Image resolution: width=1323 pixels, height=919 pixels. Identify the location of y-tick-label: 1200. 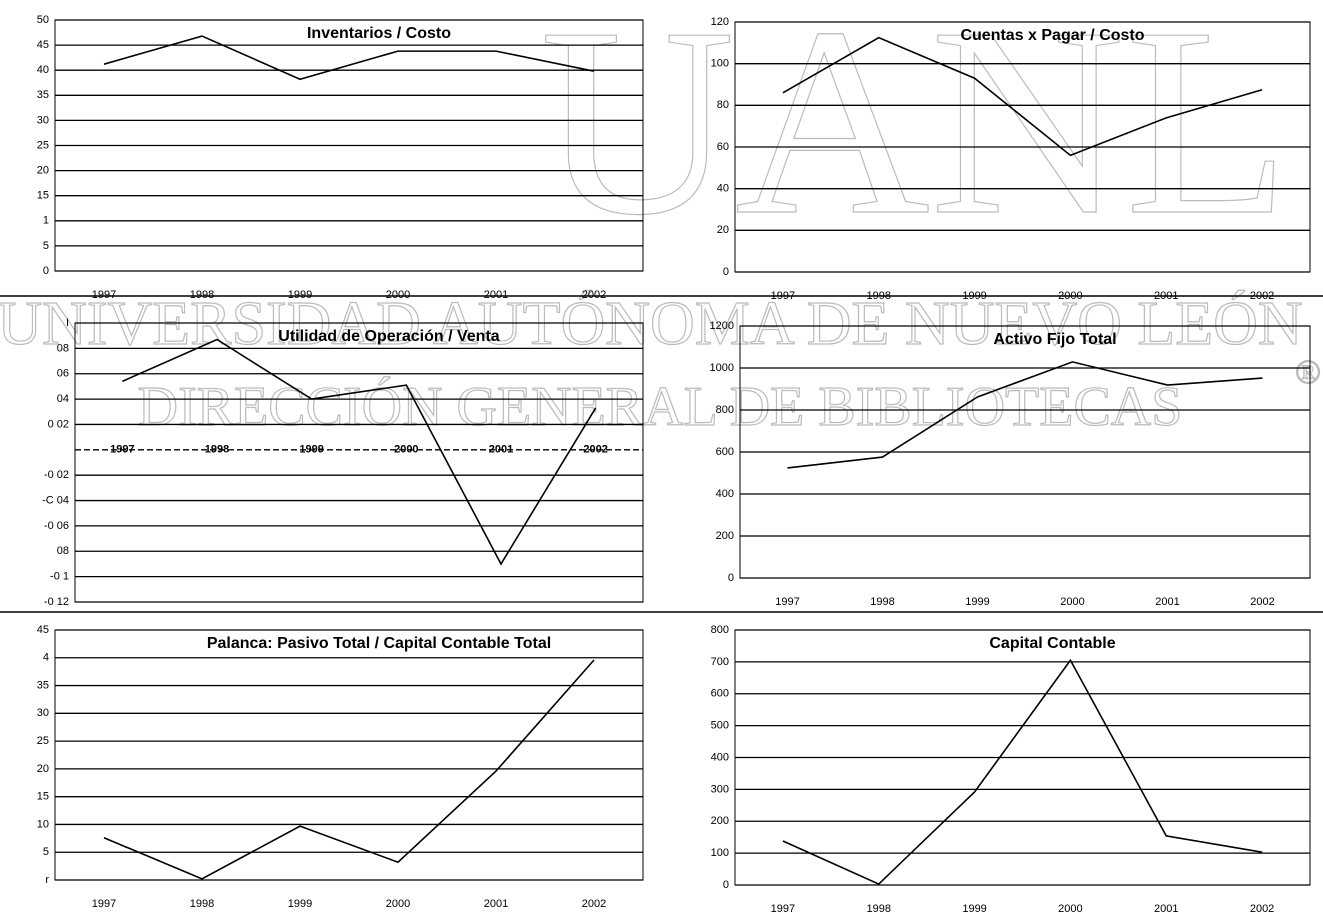
(722, 326).